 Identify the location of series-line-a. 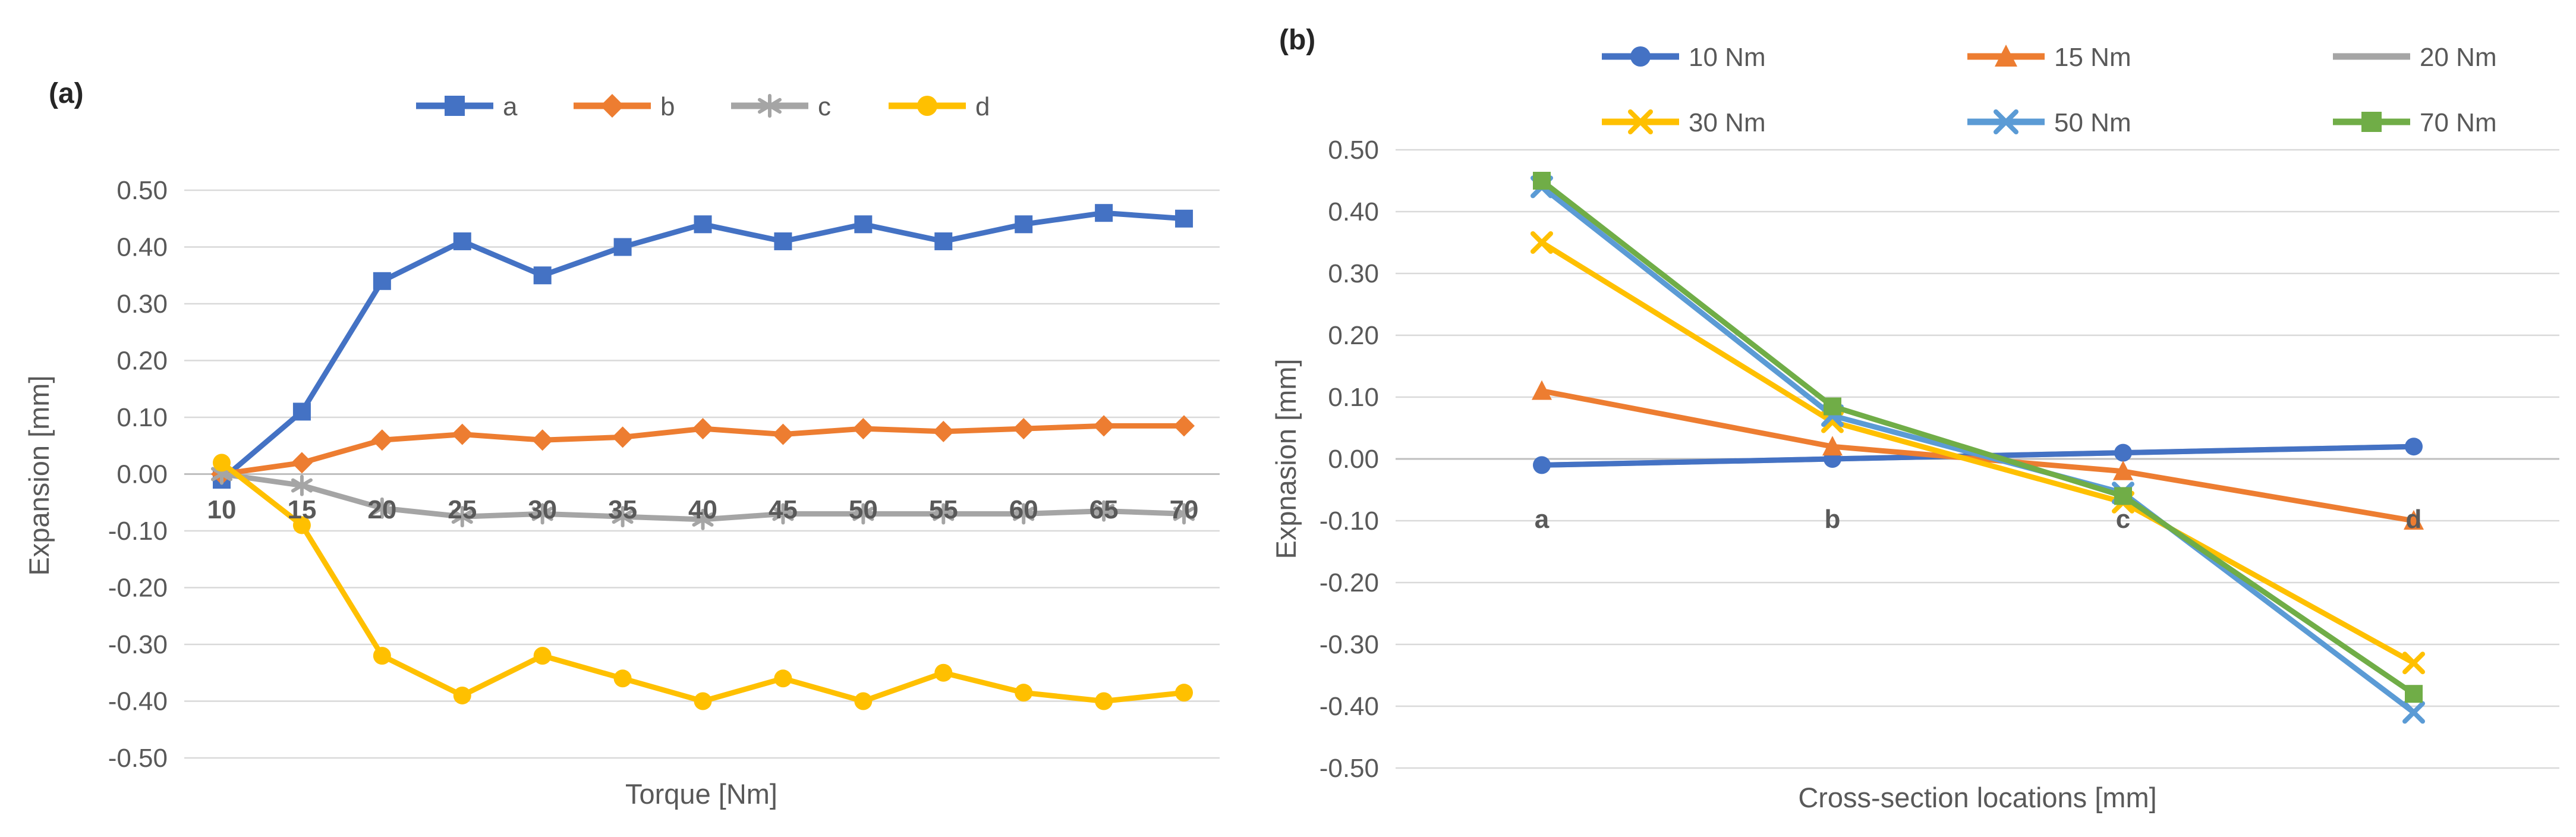
(703, 346).